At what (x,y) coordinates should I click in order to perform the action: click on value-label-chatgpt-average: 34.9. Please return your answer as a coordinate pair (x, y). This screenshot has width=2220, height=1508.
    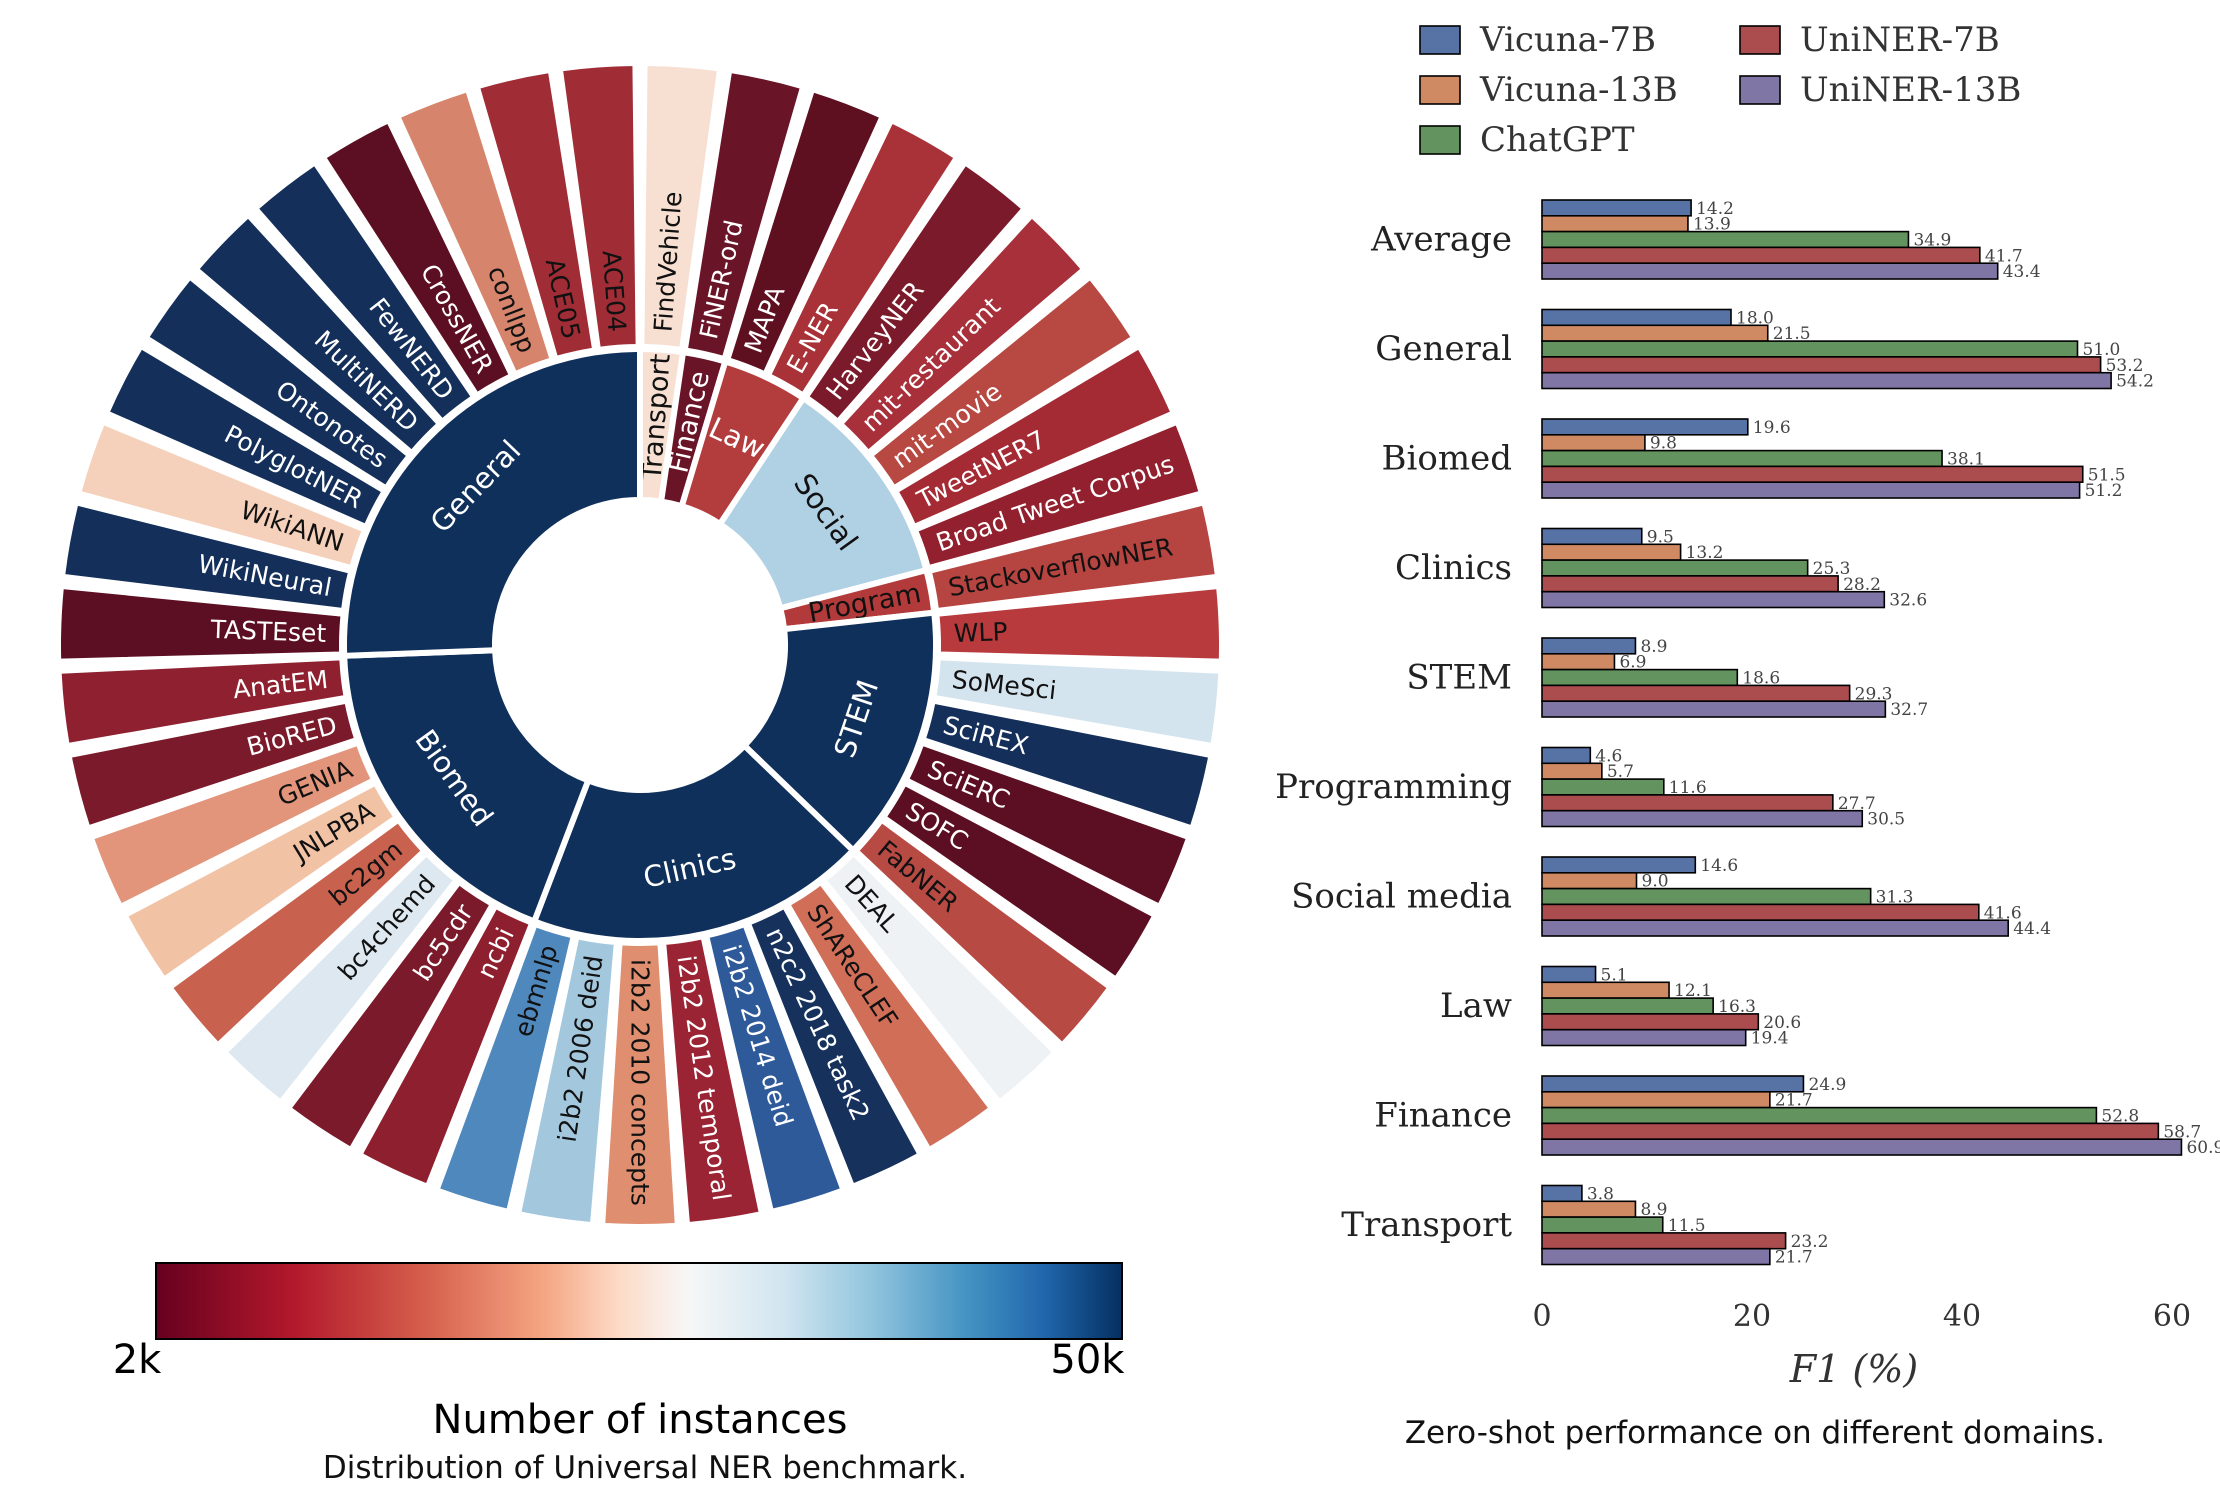
    Looking at the image, I should click on (1932, 241).